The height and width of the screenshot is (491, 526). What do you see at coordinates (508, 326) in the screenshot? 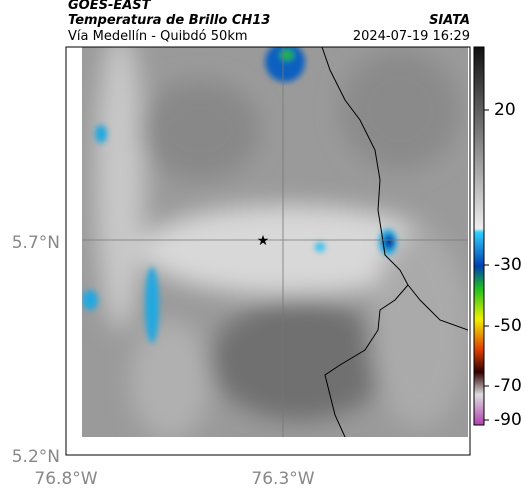
I see `colorbar-tick-label: -50` at bounding box center [508, 326].